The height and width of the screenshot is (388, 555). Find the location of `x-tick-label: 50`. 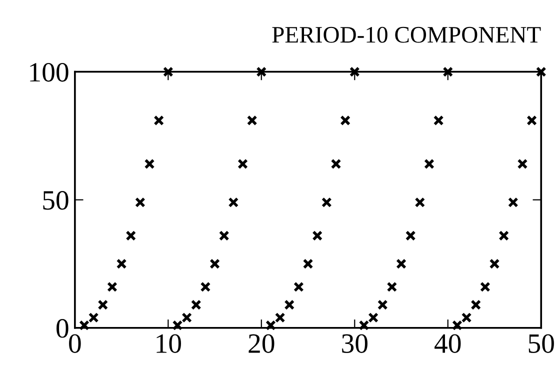

x-tick-label: 50 is located at coordinates (541, 343).